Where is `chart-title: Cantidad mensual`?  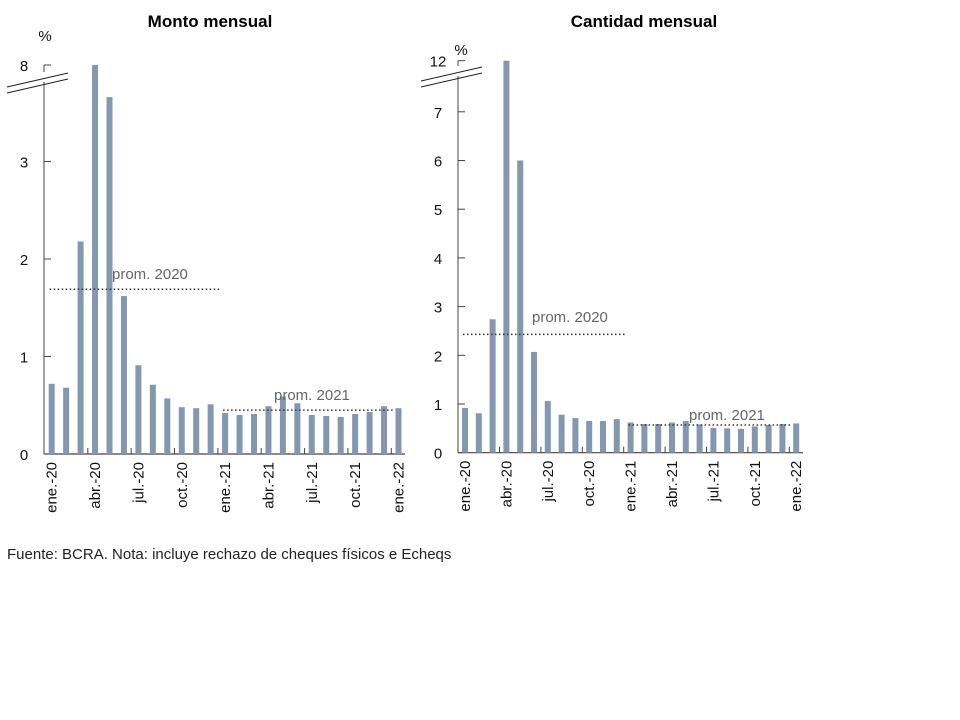 chart-title: Cantidad mensual is located at coordinates (644, 21).